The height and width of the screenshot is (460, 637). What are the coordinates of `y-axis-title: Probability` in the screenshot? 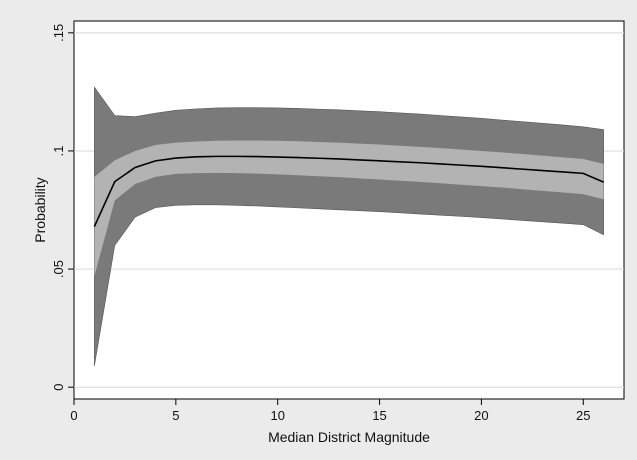 It's located at (40, 209).